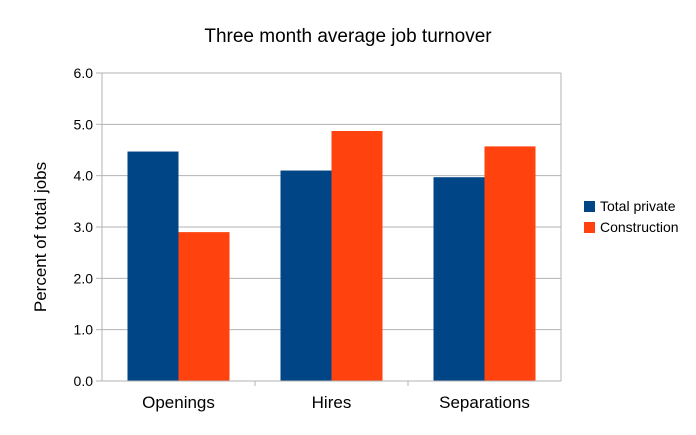  Describe the element at coordinates (84, 176) in the screenshot. I see `y-tick-label: 4.0` at that location.